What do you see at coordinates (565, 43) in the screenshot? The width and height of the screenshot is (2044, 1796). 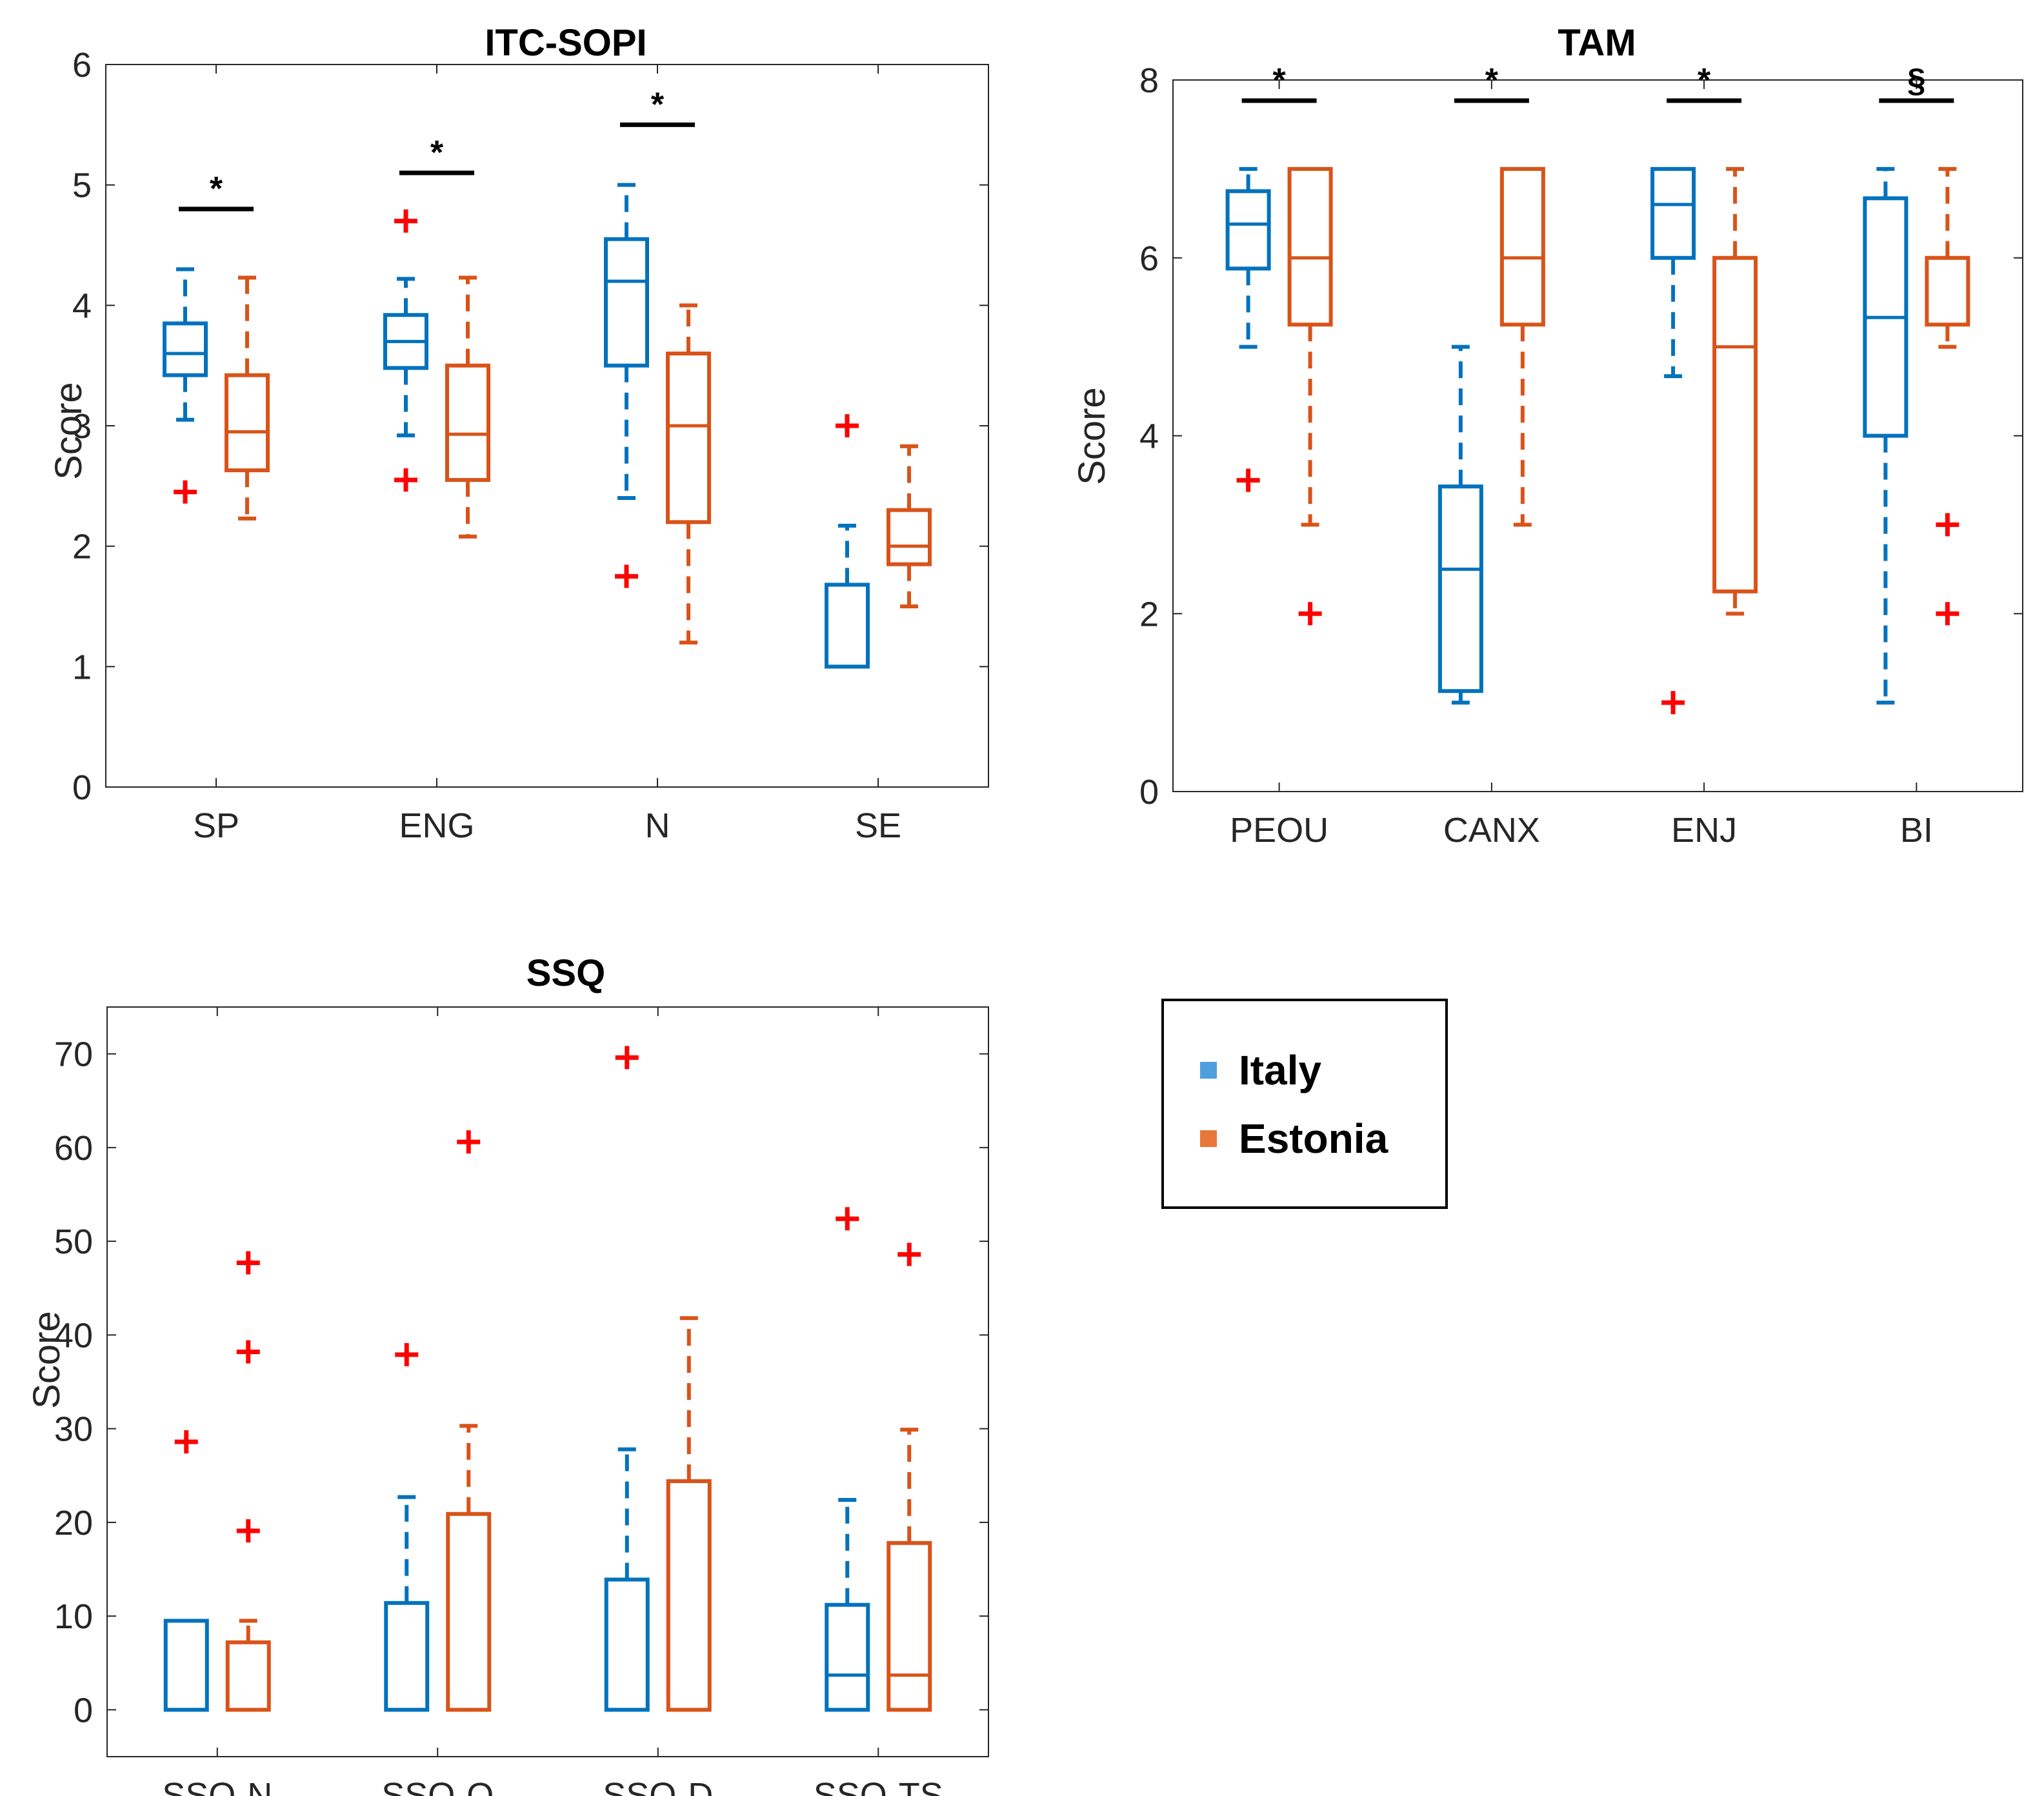 I see `panel-title-itc-sopi: ITC-SOPI` at bounding box center [565, 43].